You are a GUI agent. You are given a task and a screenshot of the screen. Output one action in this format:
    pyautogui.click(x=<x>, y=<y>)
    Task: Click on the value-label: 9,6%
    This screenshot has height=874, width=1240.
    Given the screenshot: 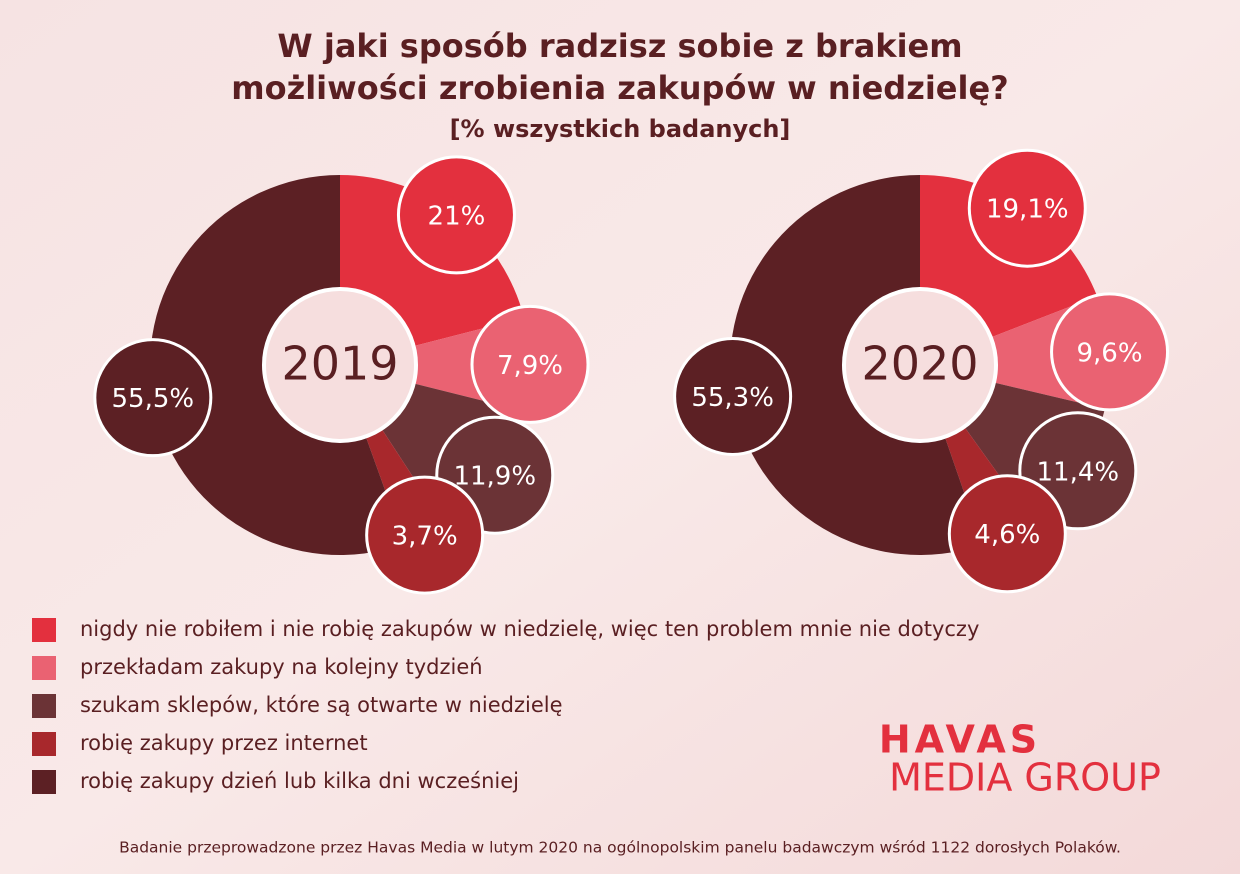 What is the action you would take?
    pyautogui.click(x=1110, y=353)
    